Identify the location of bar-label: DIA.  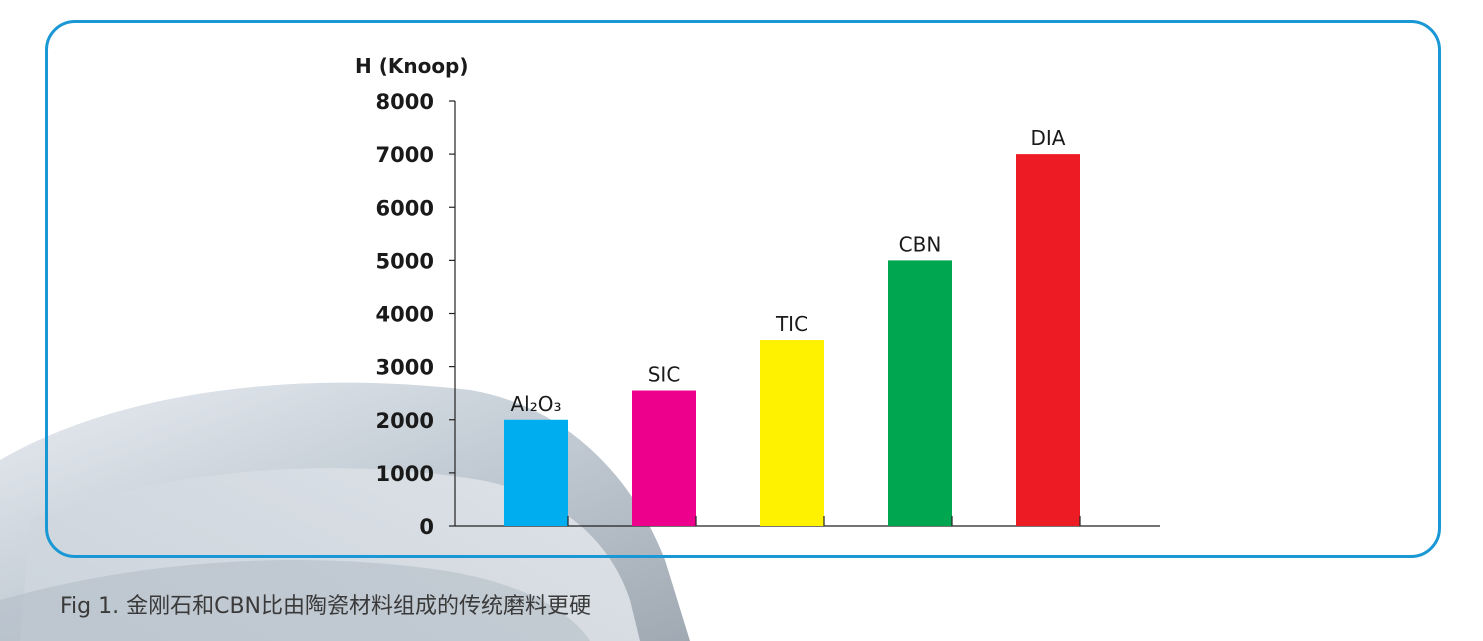
(1048, 138).